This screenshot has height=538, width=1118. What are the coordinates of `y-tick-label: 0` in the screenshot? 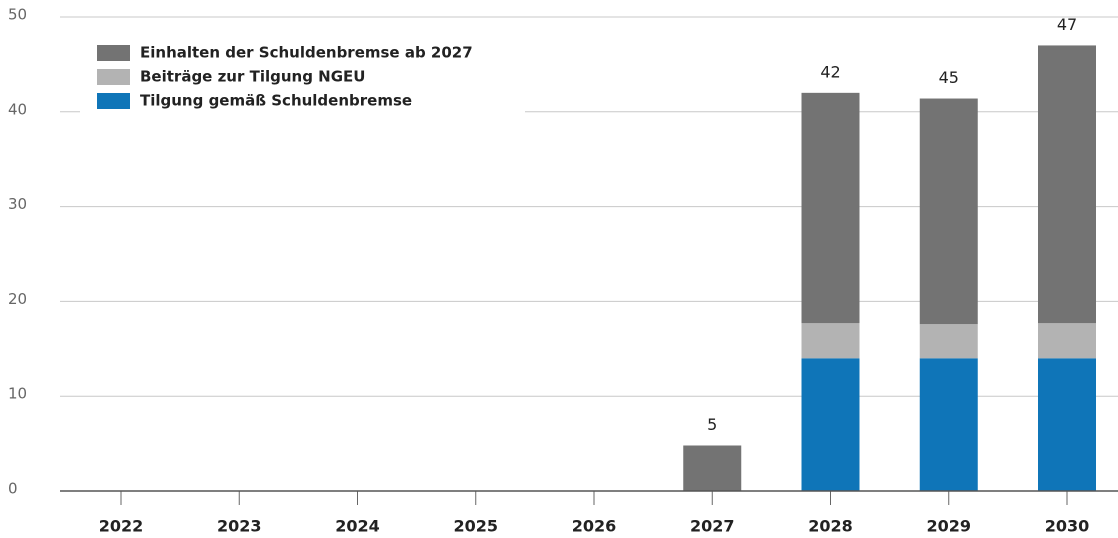 It's located at (13, 489).